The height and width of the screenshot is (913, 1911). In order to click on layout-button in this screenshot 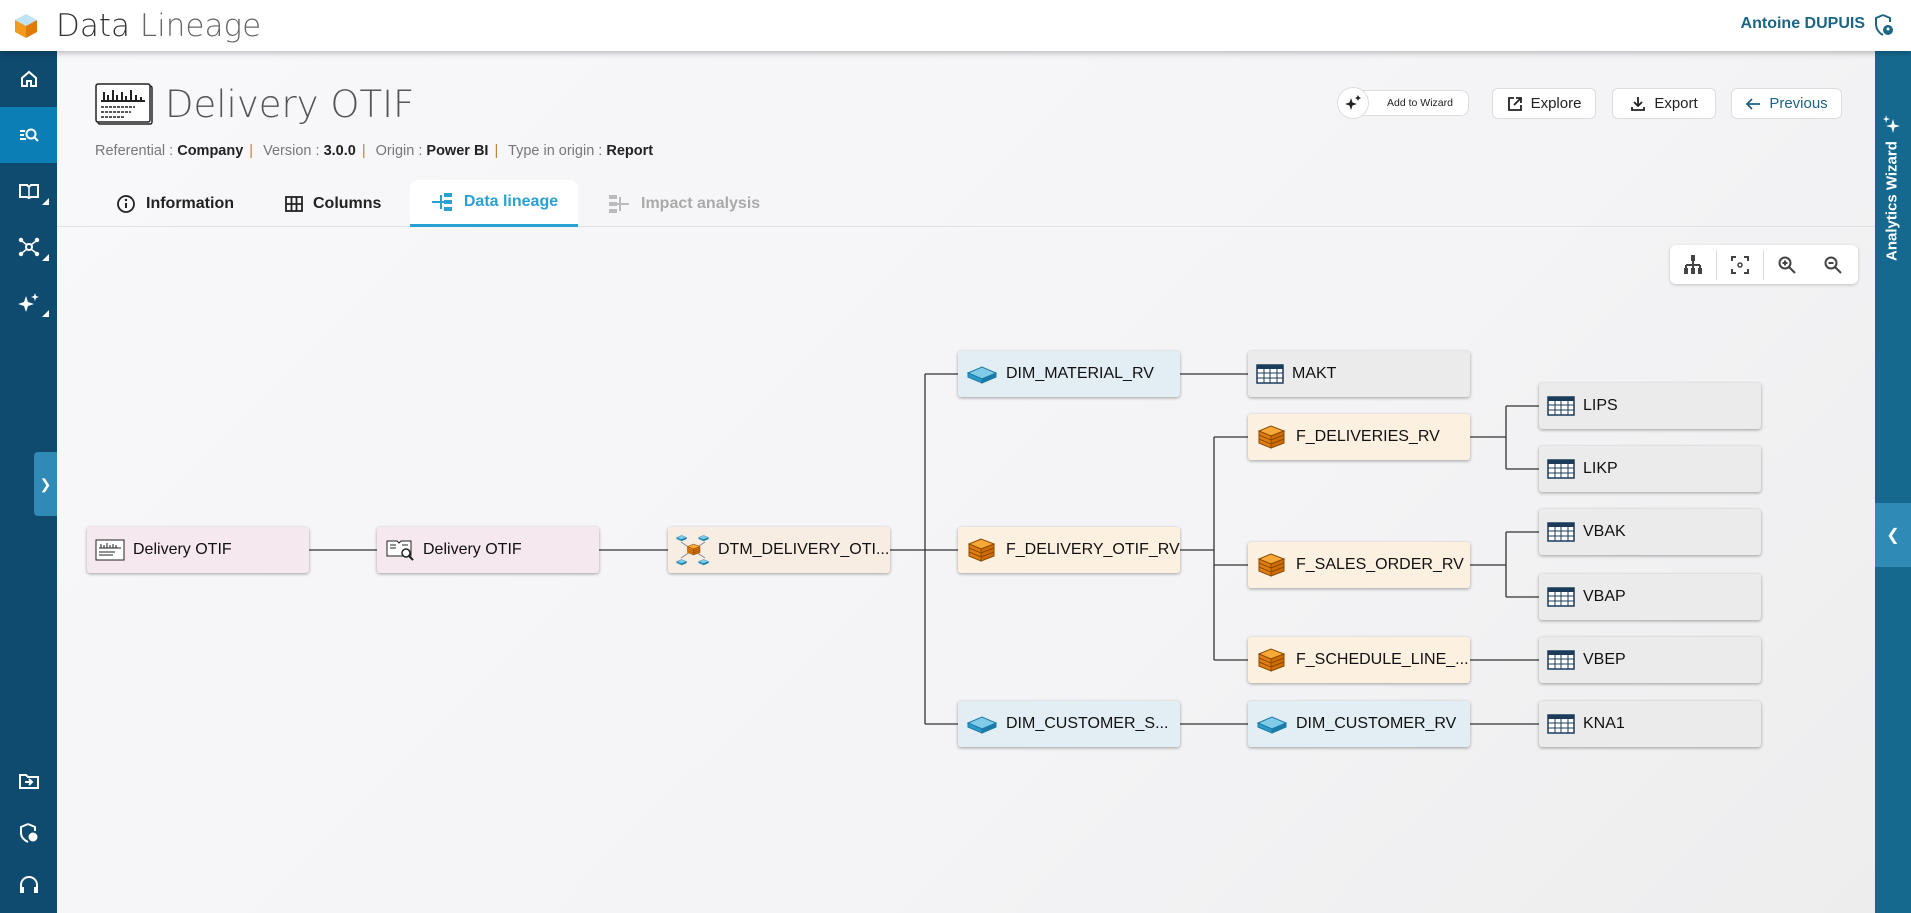, I will do `click(1693, 264)`.